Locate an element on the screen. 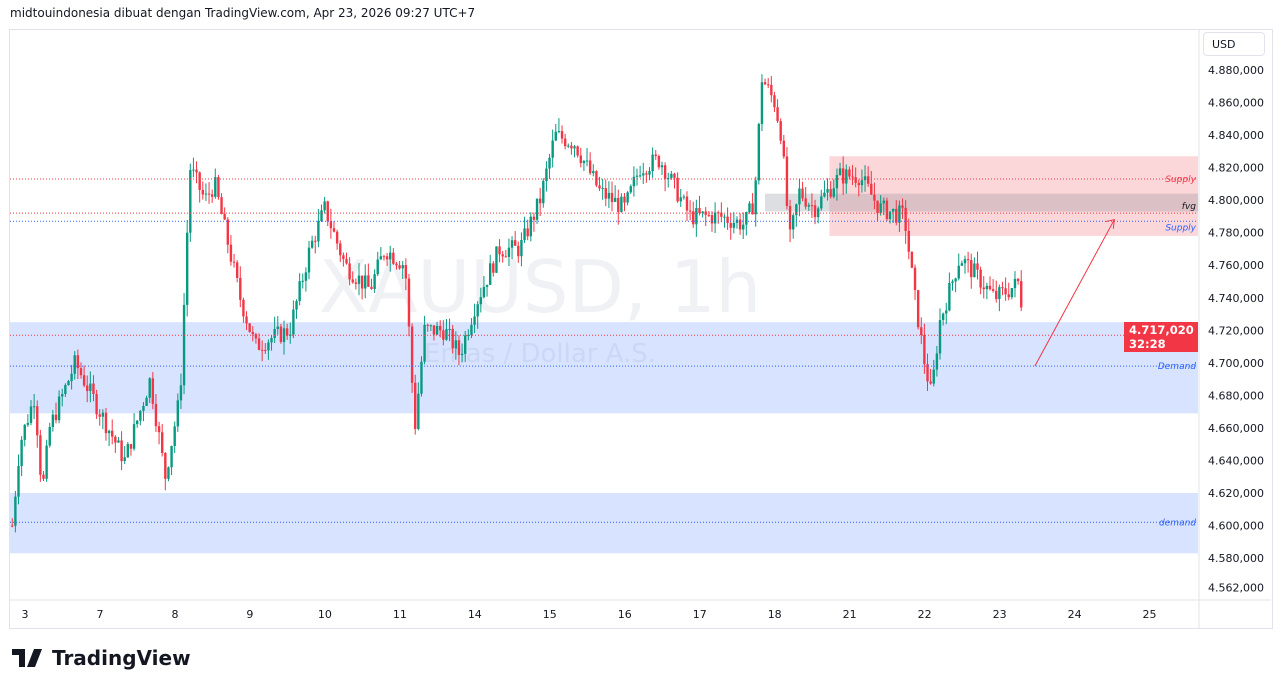  x-tick-label: 7 is located at coordinates (99, 614).